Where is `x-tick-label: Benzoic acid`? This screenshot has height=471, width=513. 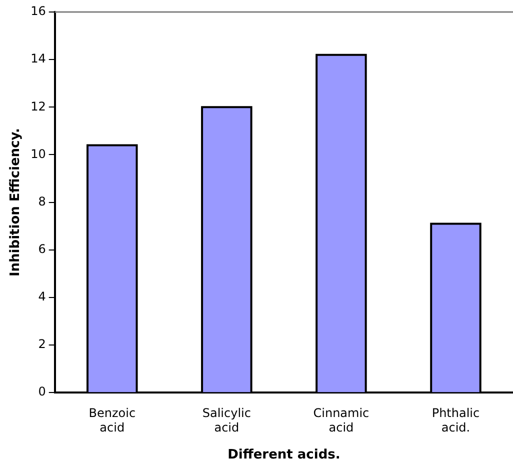
x-tick-label: Benzoic acid is located at coordinates (112, 420).